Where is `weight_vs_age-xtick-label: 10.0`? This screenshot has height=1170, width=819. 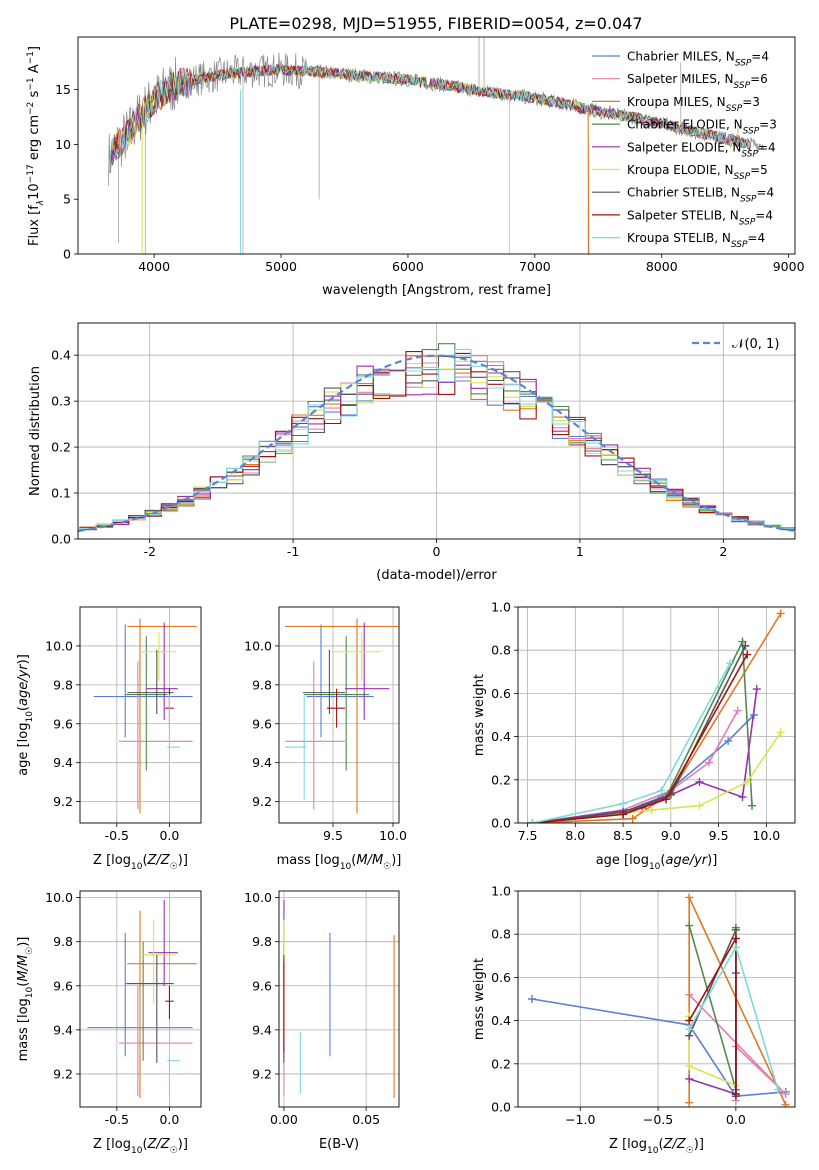 weight_vs_age-xtick-label: 10.0 is located at coordinates (766, 835).